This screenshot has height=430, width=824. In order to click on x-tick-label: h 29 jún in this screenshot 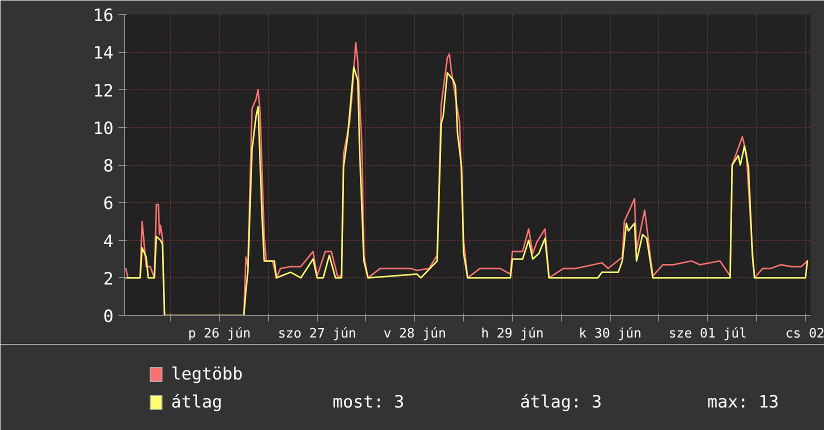, I will do `click(512, 334)`.